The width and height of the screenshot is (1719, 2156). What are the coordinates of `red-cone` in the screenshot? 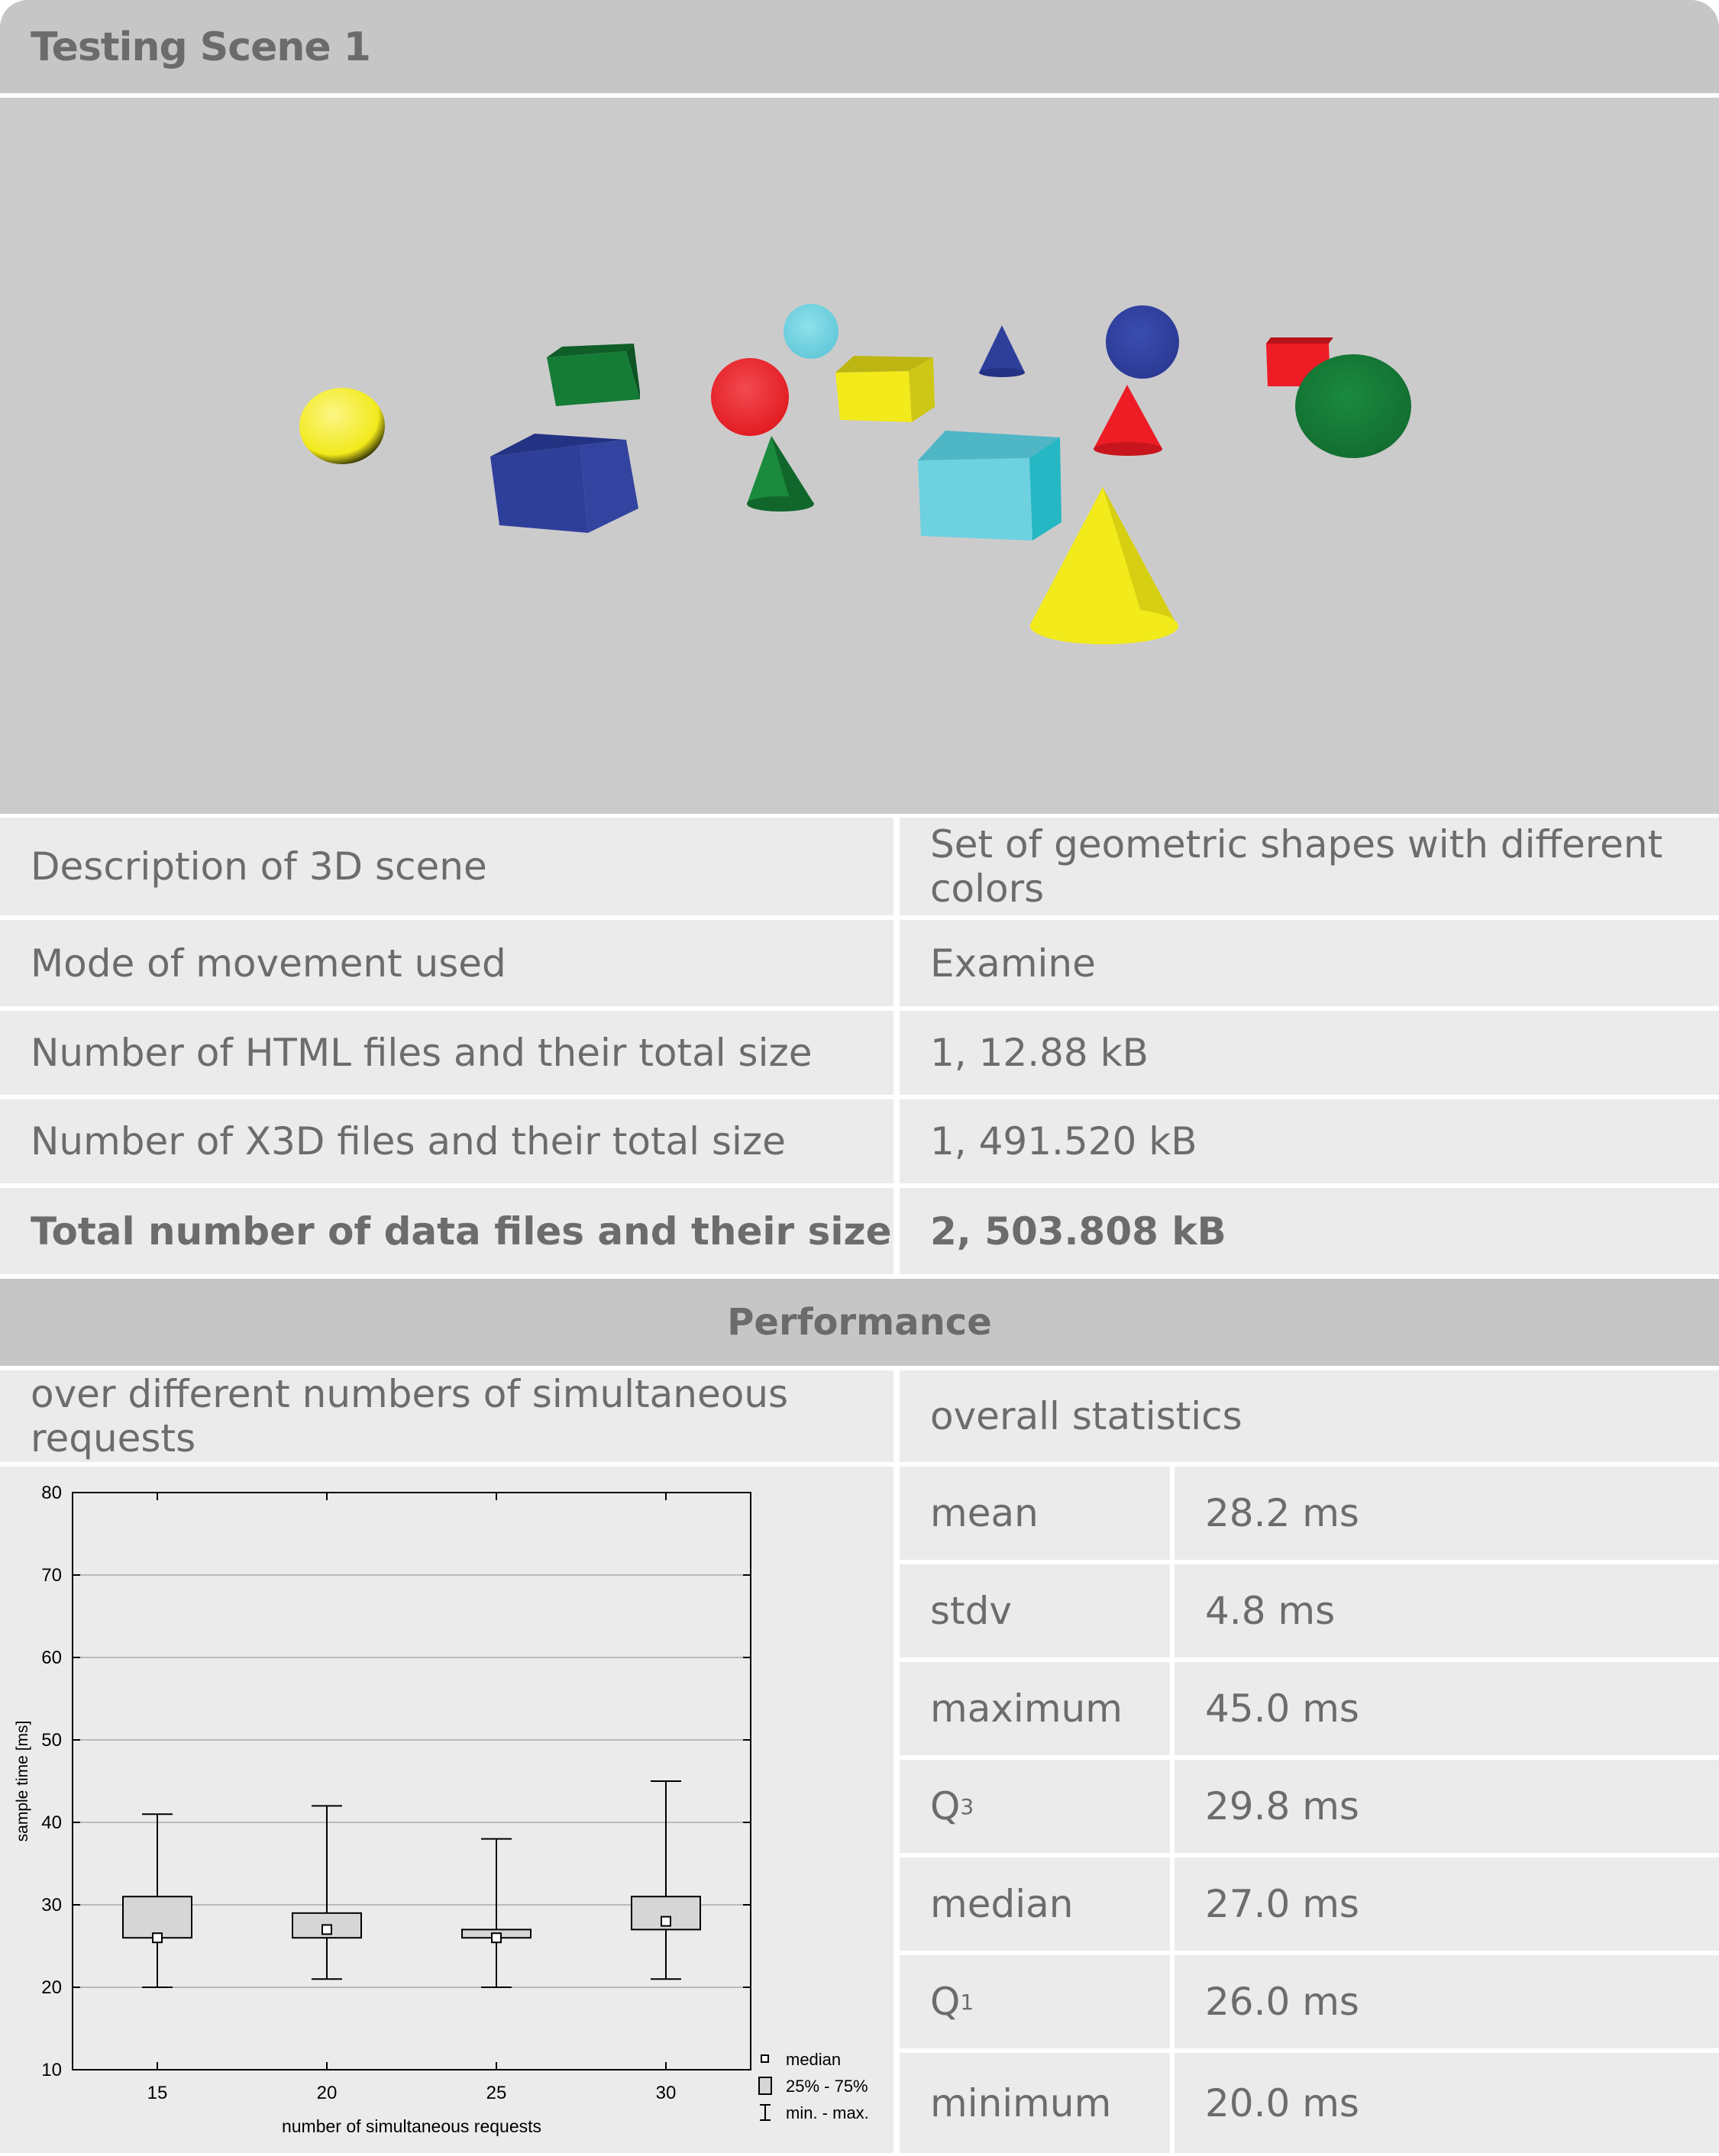 It's located at (1128, 420).